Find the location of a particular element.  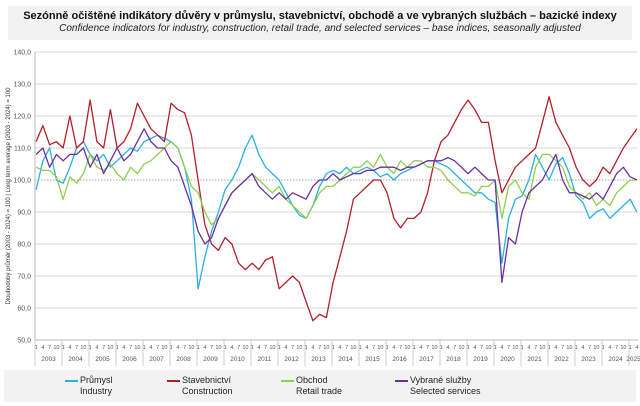

legend-label-en: Selected services is located at coordinates (445, 391).